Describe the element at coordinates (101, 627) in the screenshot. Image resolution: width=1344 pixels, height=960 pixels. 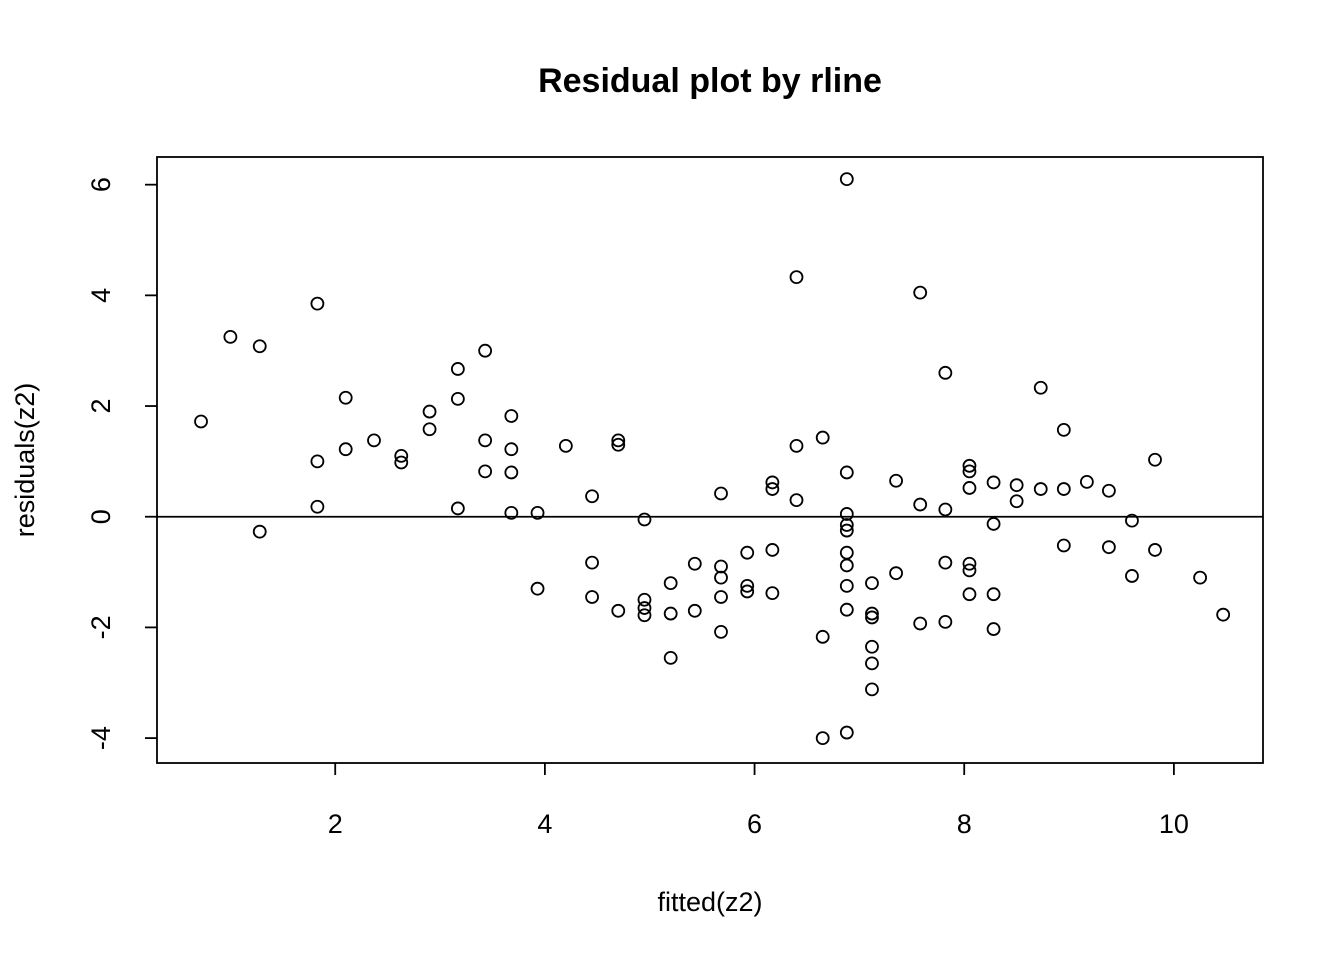
I see `y-tick-label: -2` at that location.